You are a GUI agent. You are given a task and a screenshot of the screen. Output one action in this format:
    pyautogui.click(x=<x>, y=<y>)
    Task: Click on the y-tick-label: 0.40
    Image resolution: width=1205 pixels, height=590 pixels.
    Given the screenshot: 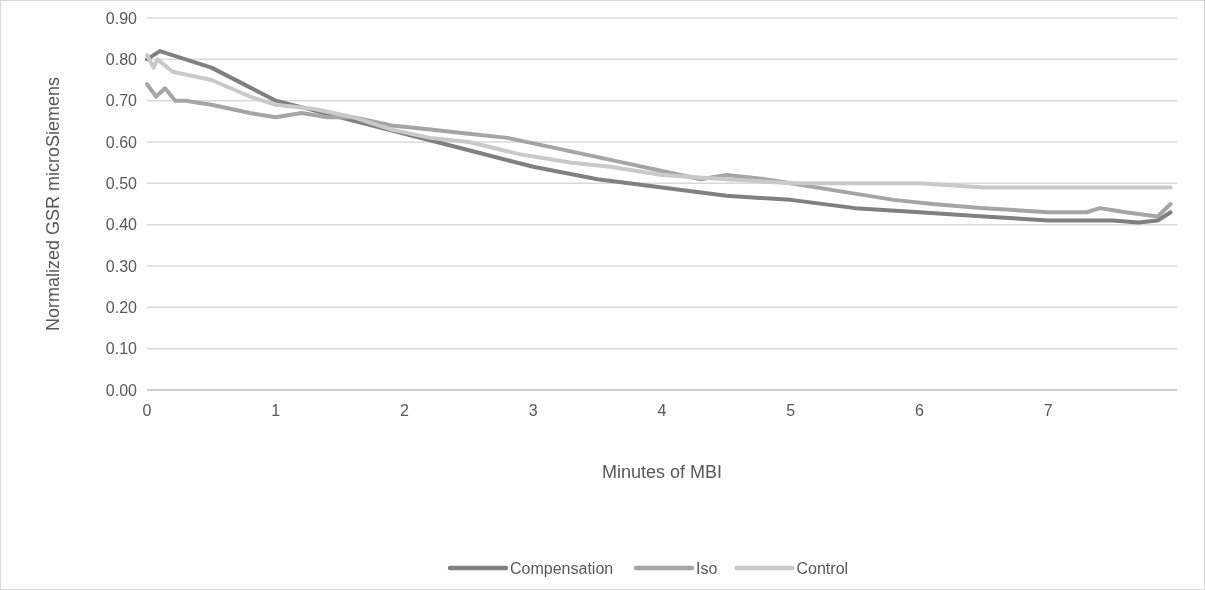 What is the action you would take?
    pyautogui.click(x=121, y=225)
    